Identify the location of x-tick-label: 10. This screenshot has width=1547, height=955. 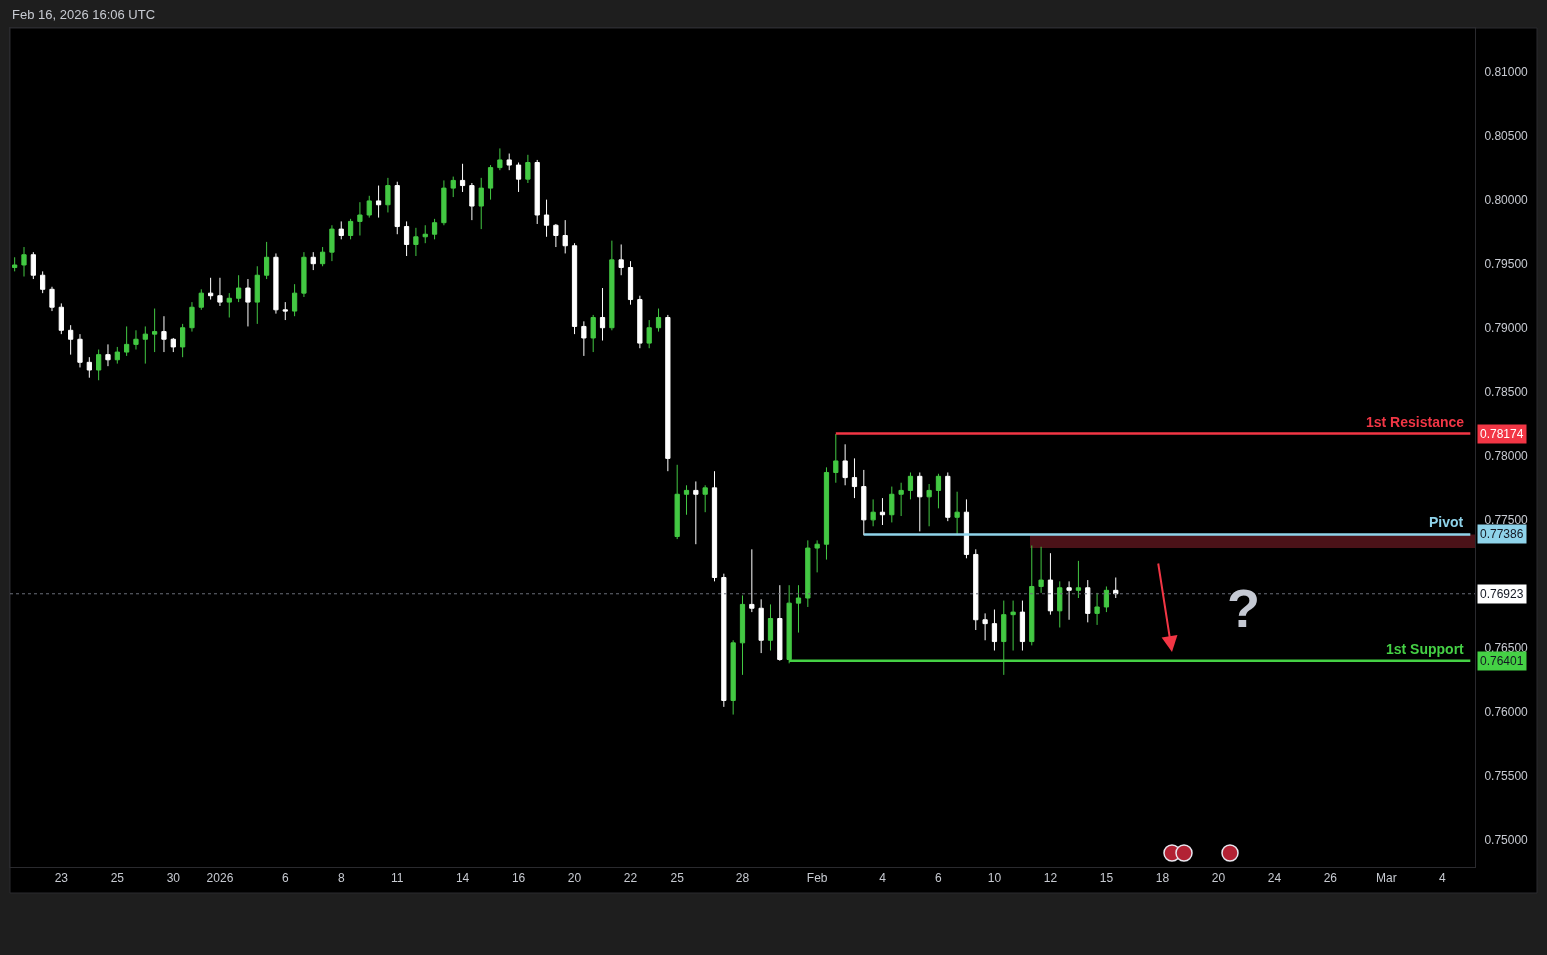
(994, 878).